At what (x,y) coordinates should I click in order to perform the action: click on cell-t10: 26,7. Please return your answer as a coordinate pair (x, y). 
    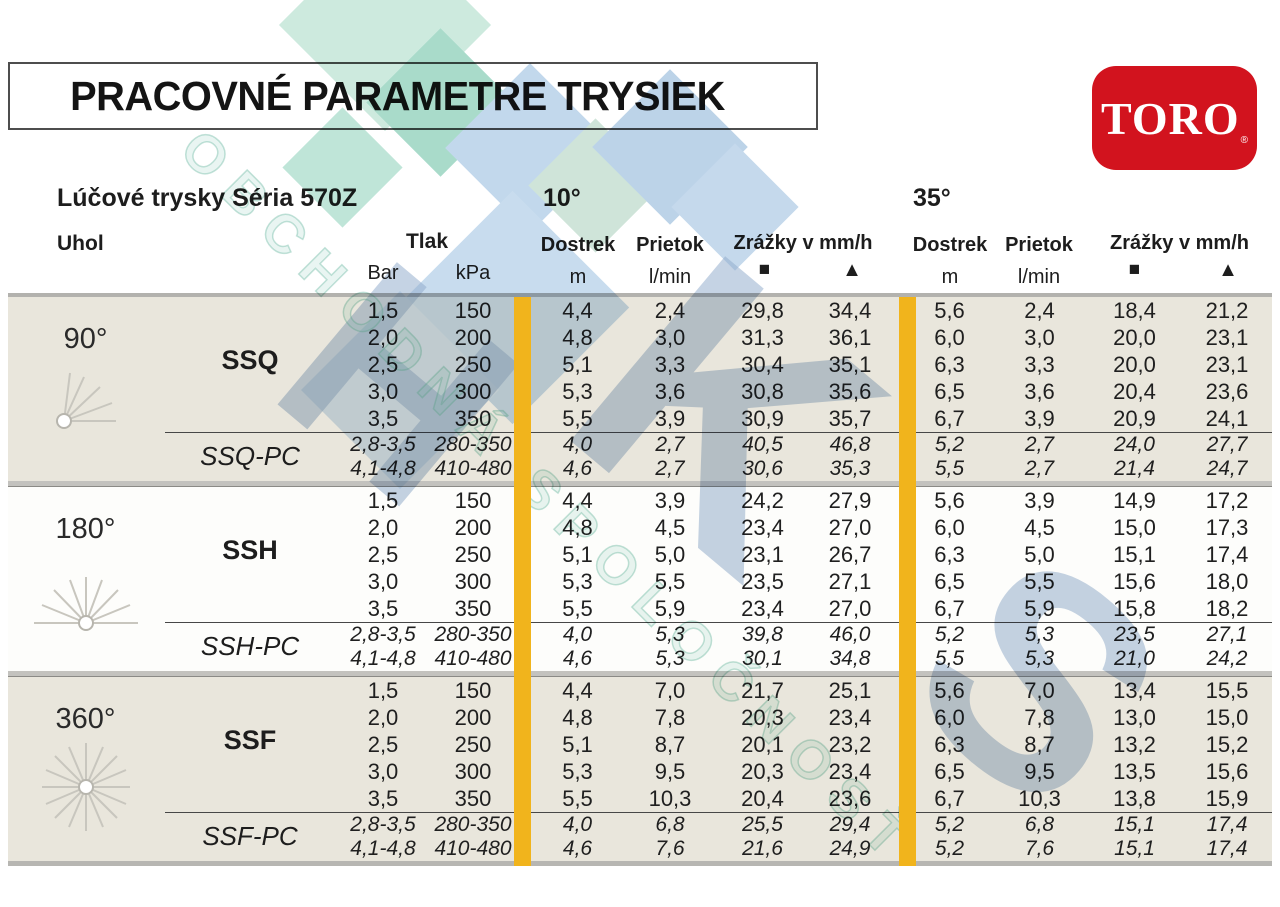
    Looking at the image, I should click on (850, 554).